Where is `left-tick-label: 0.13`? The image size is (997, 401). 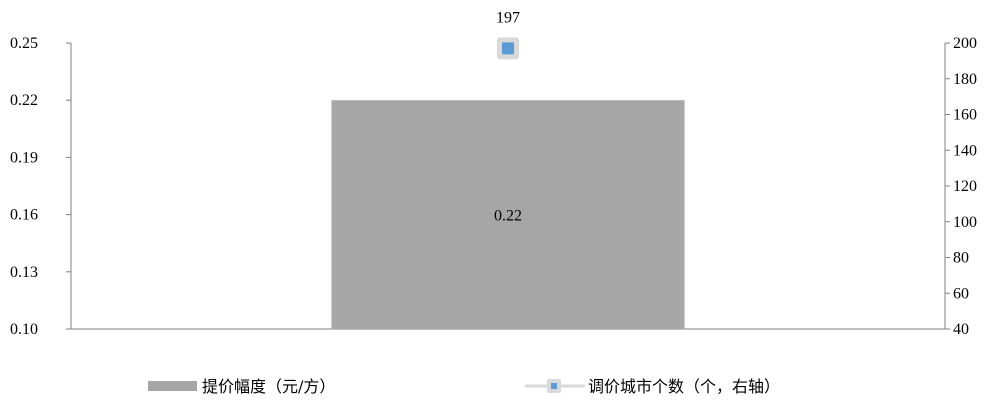 left-tick-label: 0.13 is located at coordinates (24, 272).